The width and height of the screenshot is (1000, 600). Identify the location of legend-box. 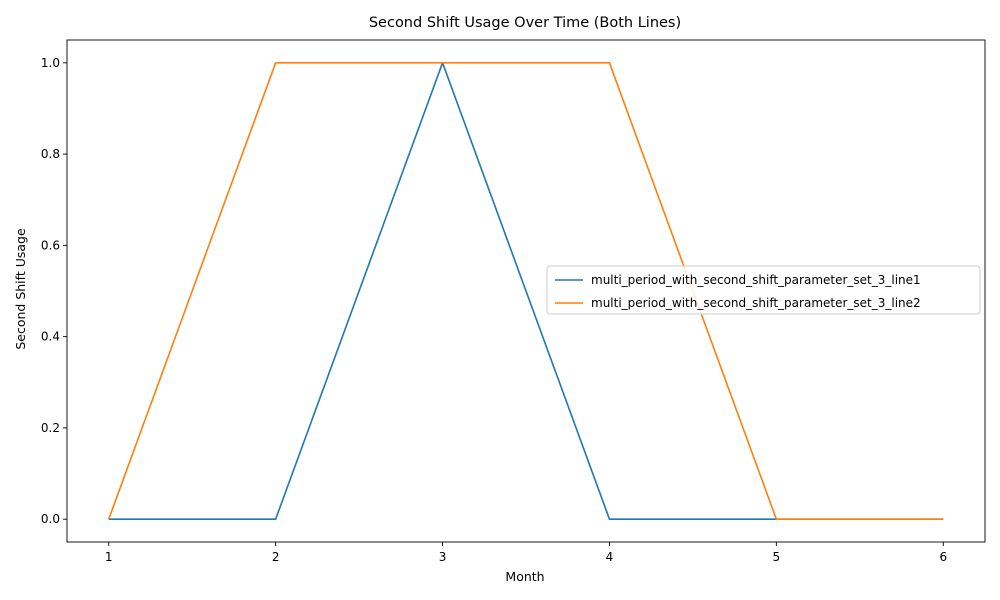
(763, 290).